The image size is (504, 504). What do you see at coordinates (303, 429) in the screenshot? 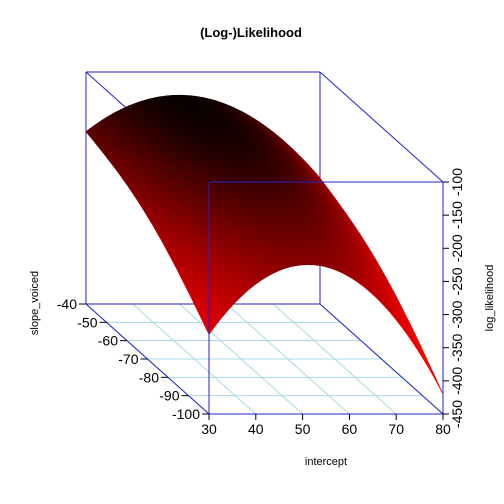
I see `x-tick-label: 50` at bounding box center [303, 429].